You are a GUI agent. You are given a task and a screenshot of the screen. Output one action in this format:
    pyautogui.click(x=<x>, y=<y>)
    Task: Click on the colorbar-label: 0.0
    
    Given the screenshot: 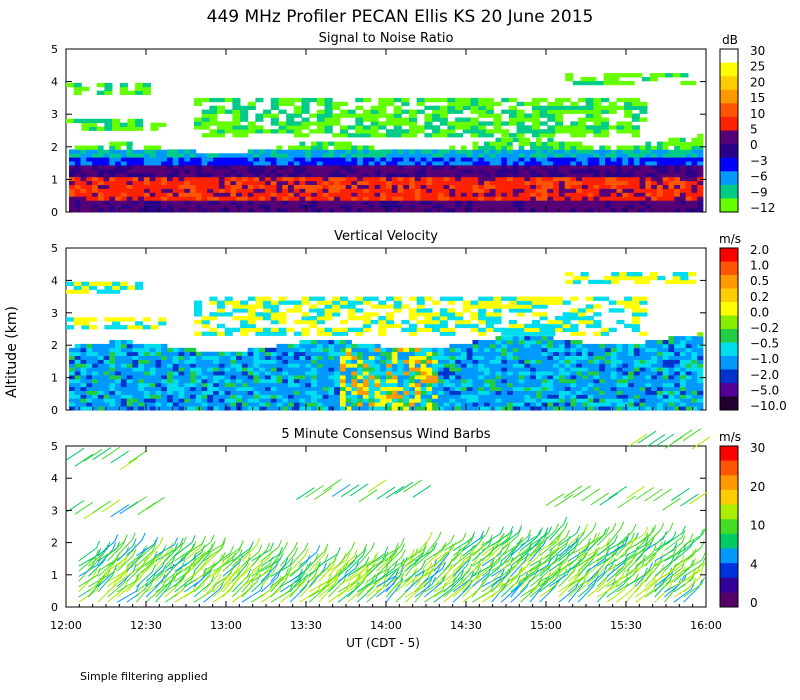 What is the action you would take?
    pyautogui.click(x=759, y=312)
    